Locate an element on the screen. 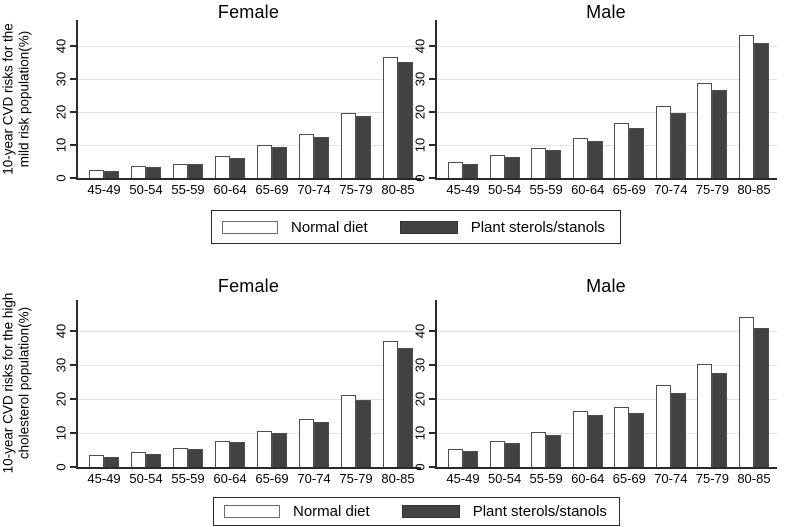  y-tick-label: 20 is located at coordinates (61, 112).